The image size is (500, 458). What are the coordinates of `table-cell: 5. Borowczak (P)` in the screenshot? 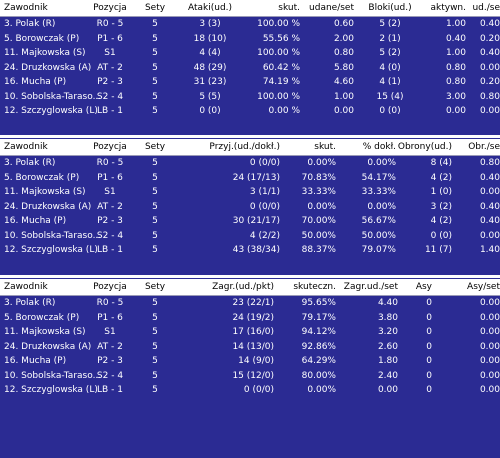 It's located at (42, 38).